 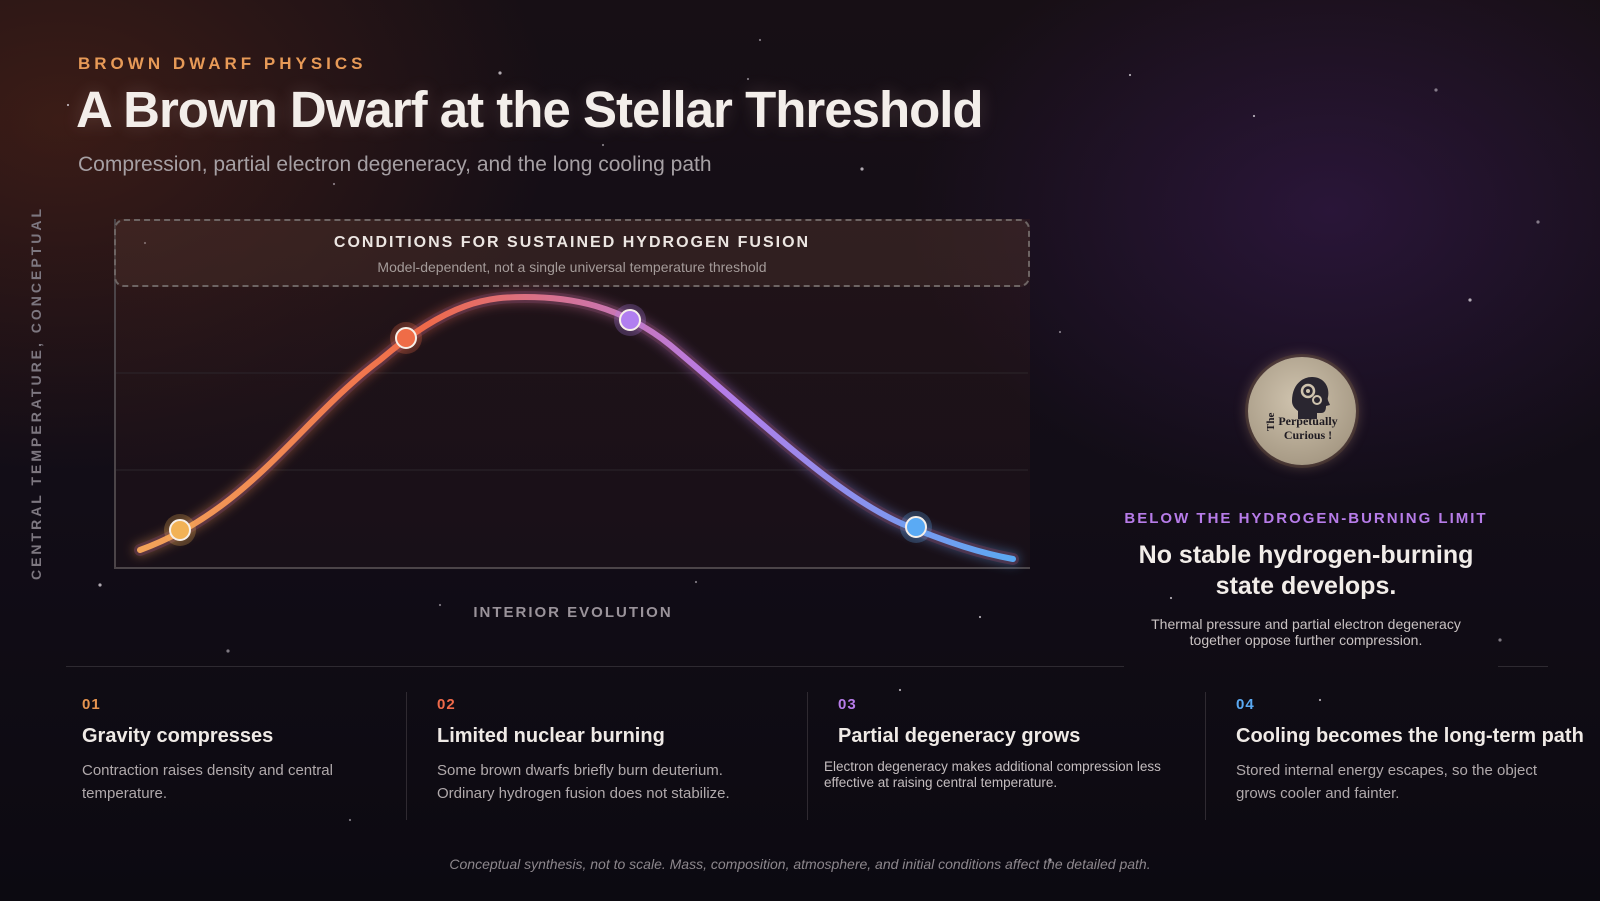 I want to click on head-gear-icon: The Perpetually Curious !, so click(x=1301, y=409).